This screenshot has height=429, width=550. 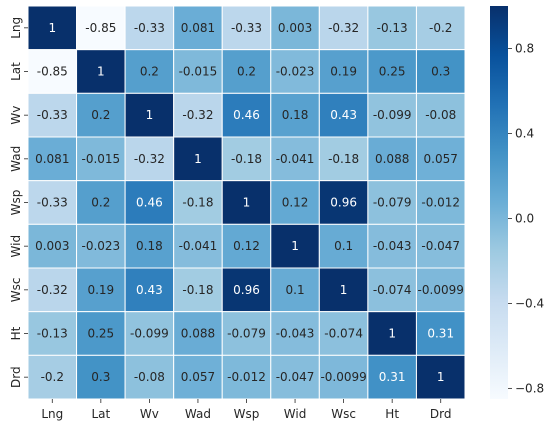 I want to click on heatmap-cell-Drd-Wad, so click(x=198, y=377).